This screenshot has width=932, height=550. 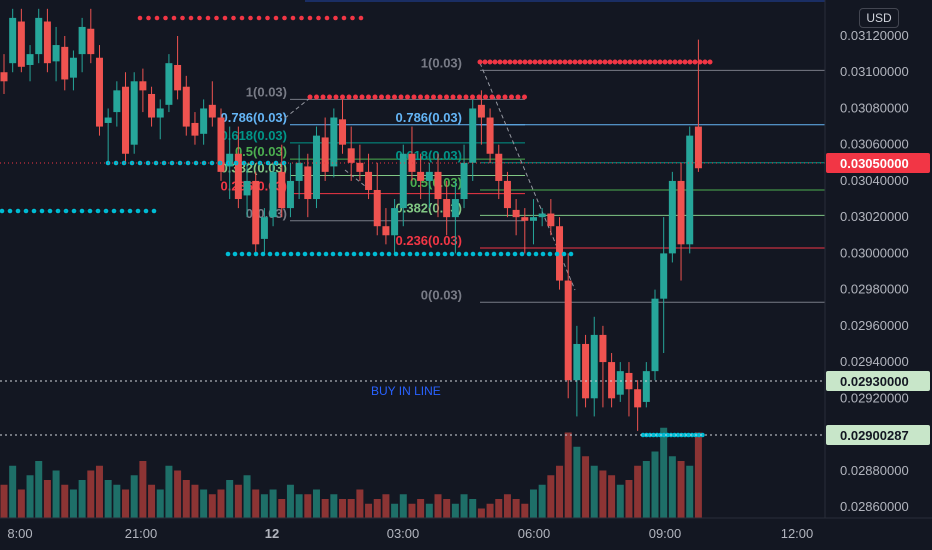 I want to click on currency-button: USD, so click(x=879, y=18).